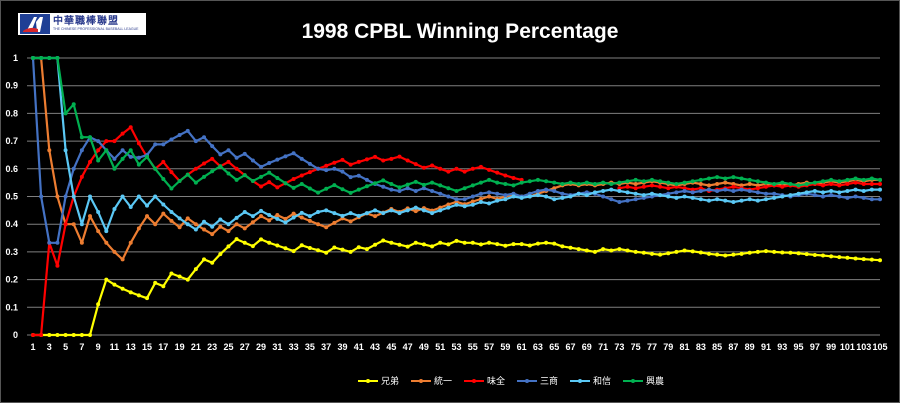 Image resolution: width=900 pixels, height=403 pixels. What do you see at coordinates (750, 347) in the screenshot?
I see `x-tick-label: 89` at bounding box center [750, 347].